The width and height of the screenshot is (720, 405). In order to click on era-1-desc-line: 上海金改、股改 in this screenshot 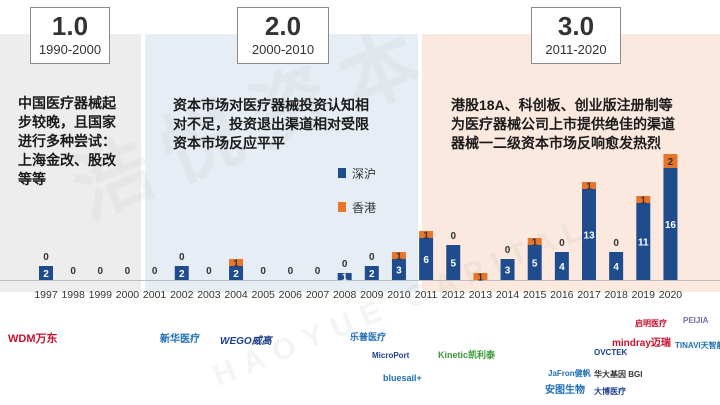, I will do `click(67, 160)`.